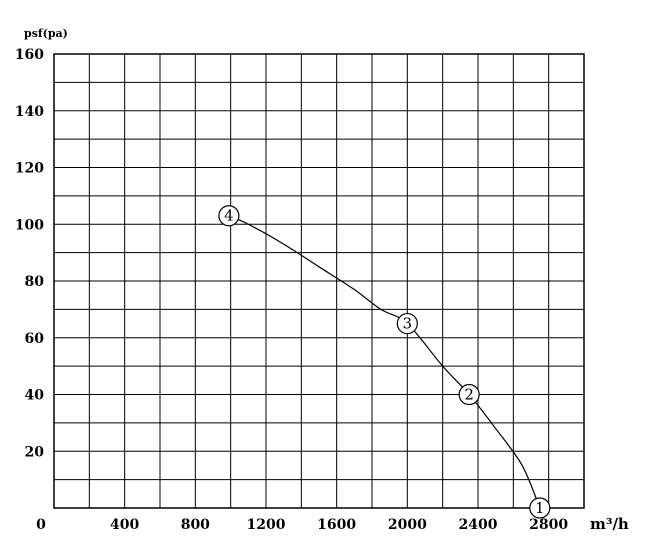 The height and width of the screenshot is (551, 646). I want to click on y-tick-label: 160, so click(29, 55).